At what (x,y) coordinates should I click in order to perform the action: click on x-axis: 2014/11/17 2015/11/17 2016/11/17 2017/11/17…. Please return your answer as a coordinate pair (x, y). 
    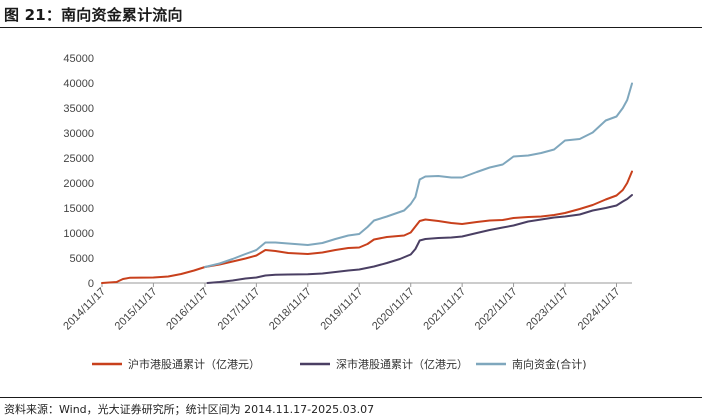
    Looking at the image, I should click on (346, 307).